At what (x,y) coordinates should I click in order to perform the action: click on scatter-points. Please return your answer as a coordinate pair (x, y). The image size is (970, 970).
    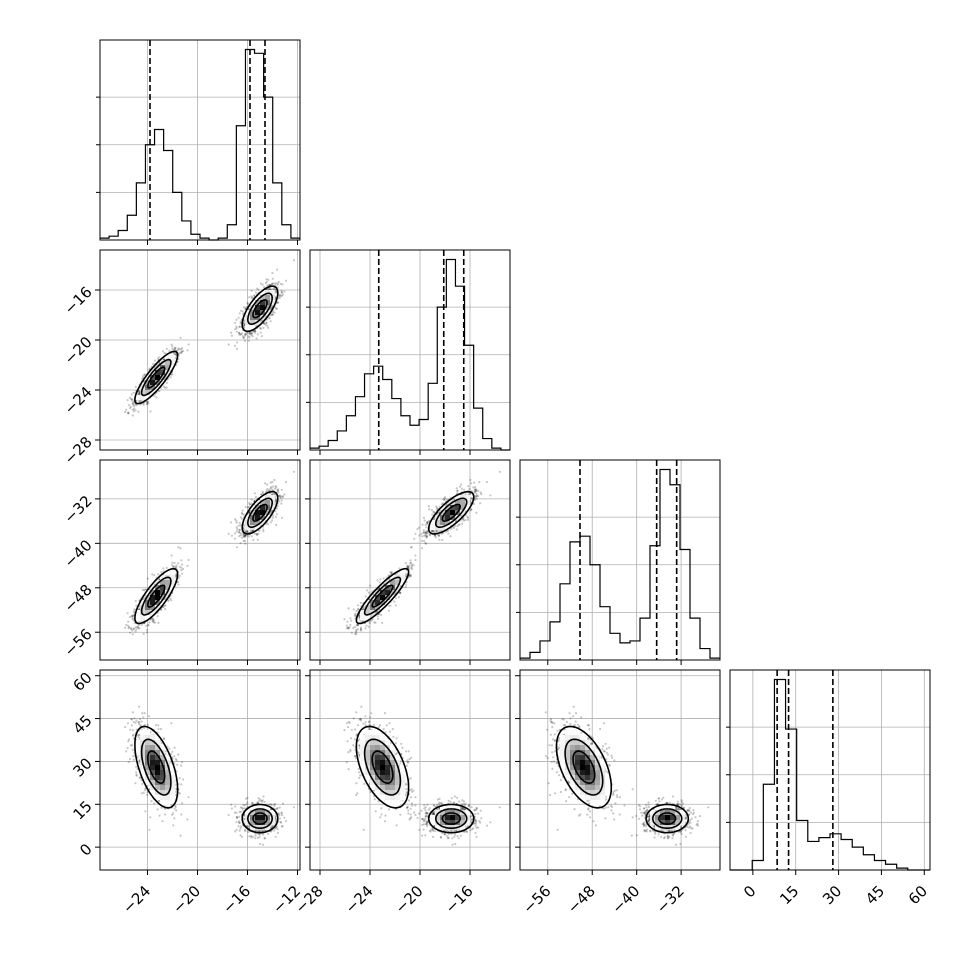
    Looking at the image, I should click on (209, 338).